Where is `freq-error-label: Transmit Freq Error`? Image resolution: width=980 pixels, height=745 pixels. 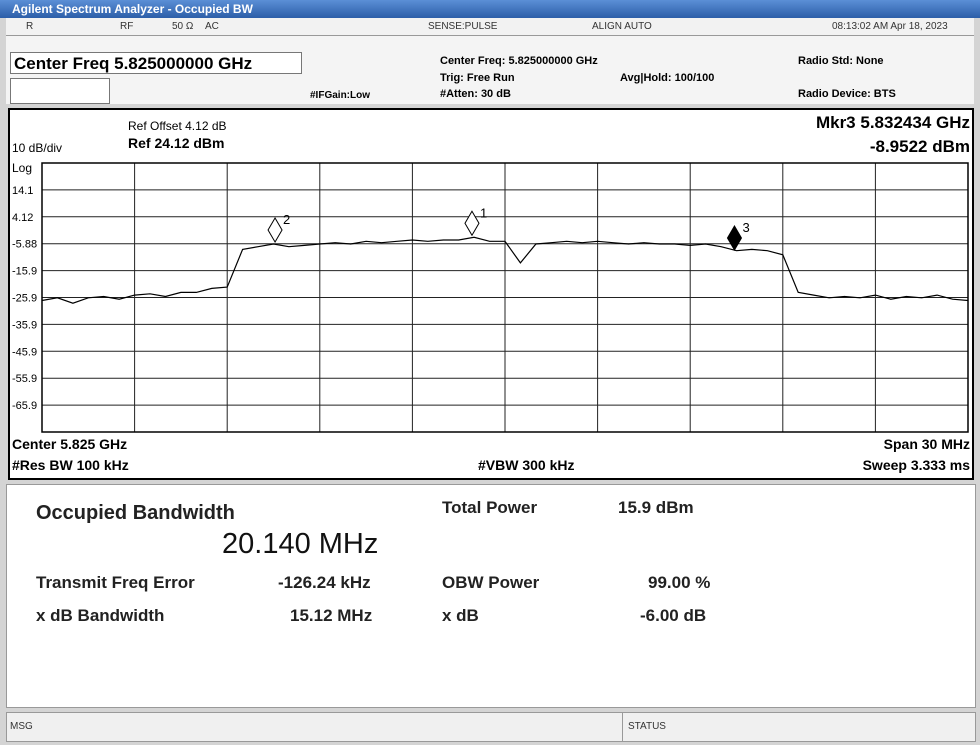 freq-error-label: Transmit Freq Error is located at coordinates (115, 582).